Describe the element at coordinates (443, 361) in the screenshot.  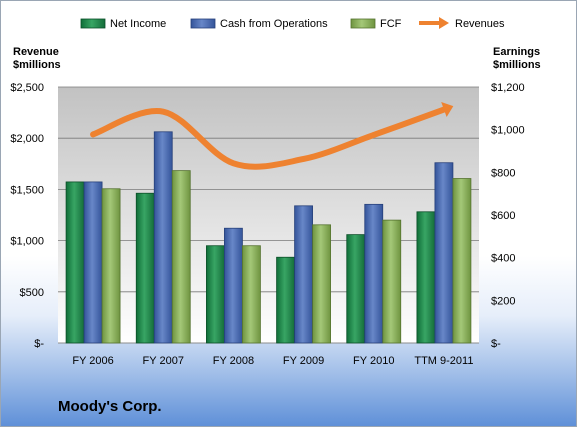
I see `x-tick-label: TTM 9-2011` at that location.